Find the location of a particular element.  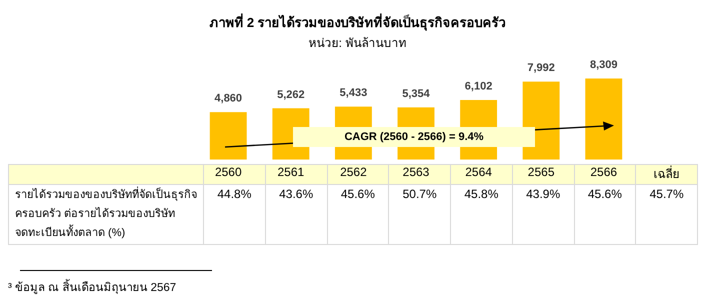

category-label: เฉลี่ย is located at coordinates (667, 174).